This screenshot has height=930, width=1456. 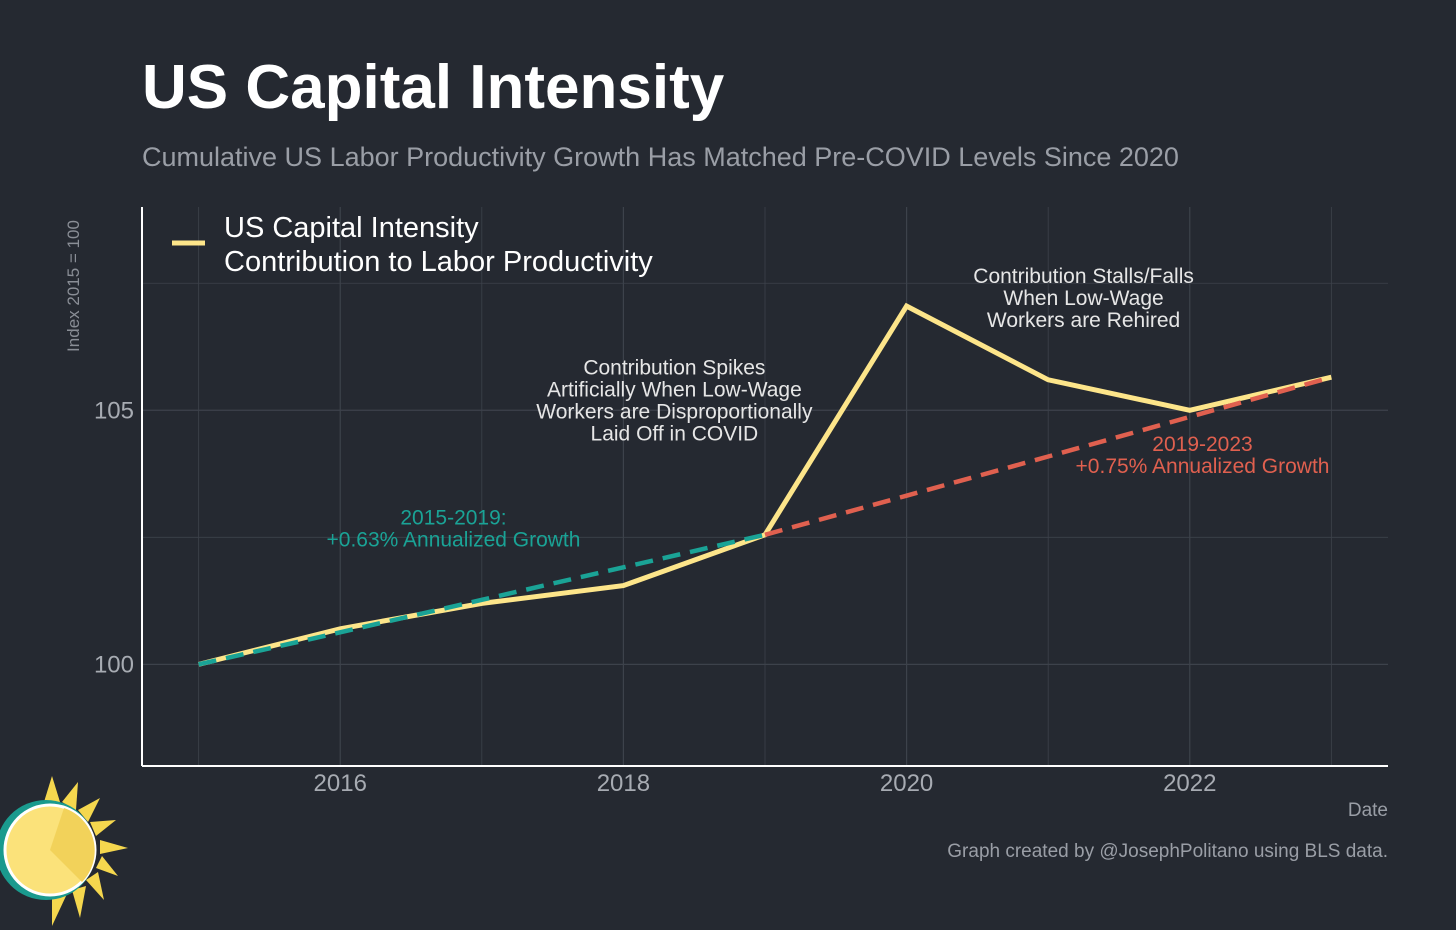 What do you see at coordinates (482, 599) in the screenshot?
I see `series-line-trend-2015-2019` at bounding box center [482, 599].